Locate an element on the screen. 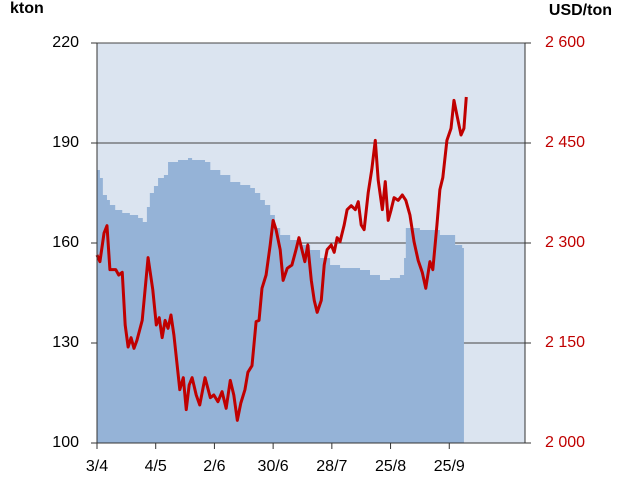 The image size is (622, 481). x-tick-label: 3/4 is located at coordinates (97, 466).